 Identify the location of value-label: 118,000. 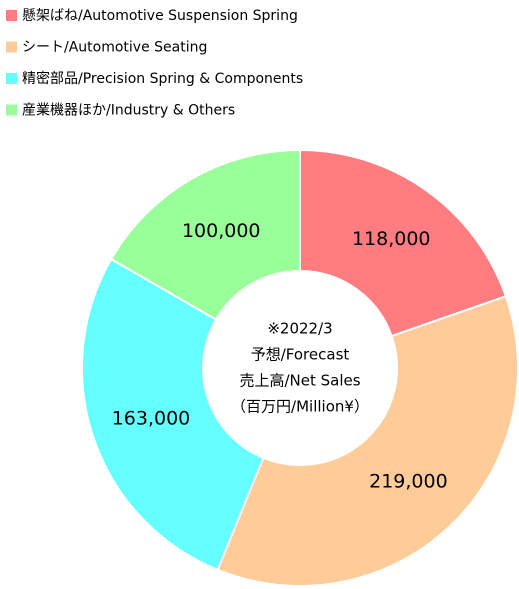
(391, 239).